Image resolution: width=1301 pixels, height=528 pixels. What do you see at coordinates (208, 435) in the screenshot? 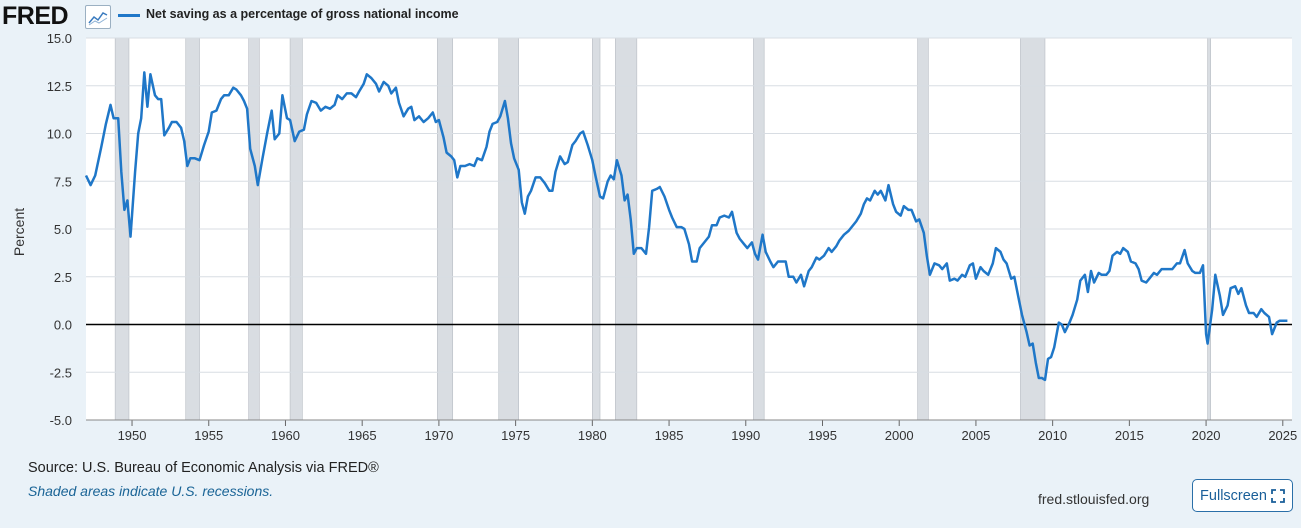
I see `x-tick-label: 1955` at bounding box center [208, 435].